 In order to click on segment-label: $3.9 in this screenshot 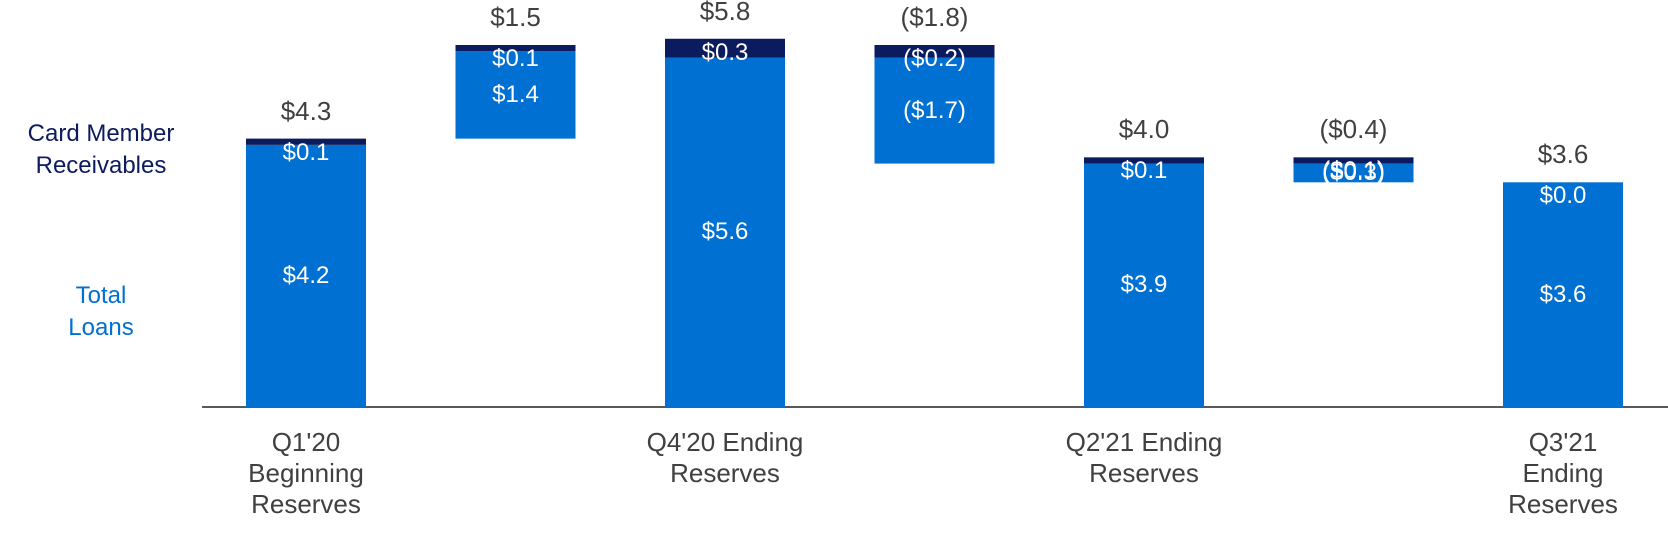, I will do `click(1144, 285)`.